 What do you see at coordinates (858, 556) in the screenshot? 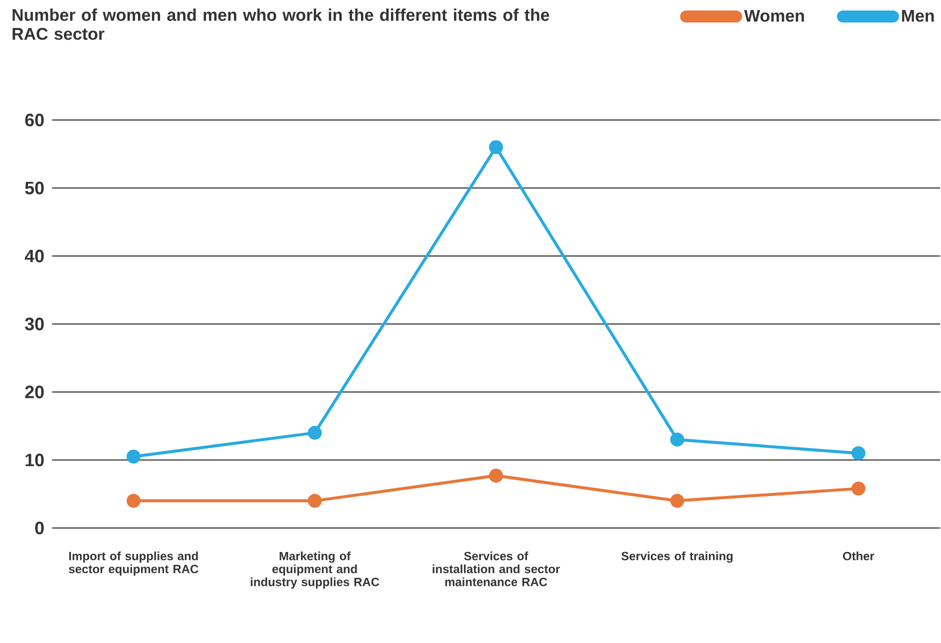
I see `x-tick-label: Other` at bounding box center [858, 556].